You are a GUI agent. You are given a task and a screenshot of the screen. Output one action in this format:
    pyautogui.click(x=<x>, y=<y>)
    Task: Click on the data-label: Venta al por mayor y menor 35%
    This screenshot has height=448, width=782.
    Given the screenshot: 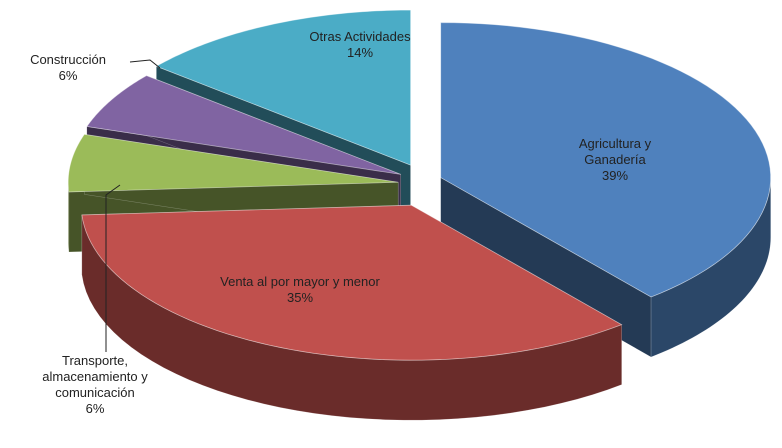 What is the action you would take?
    pyautogui.click(x=300, y=290)
    